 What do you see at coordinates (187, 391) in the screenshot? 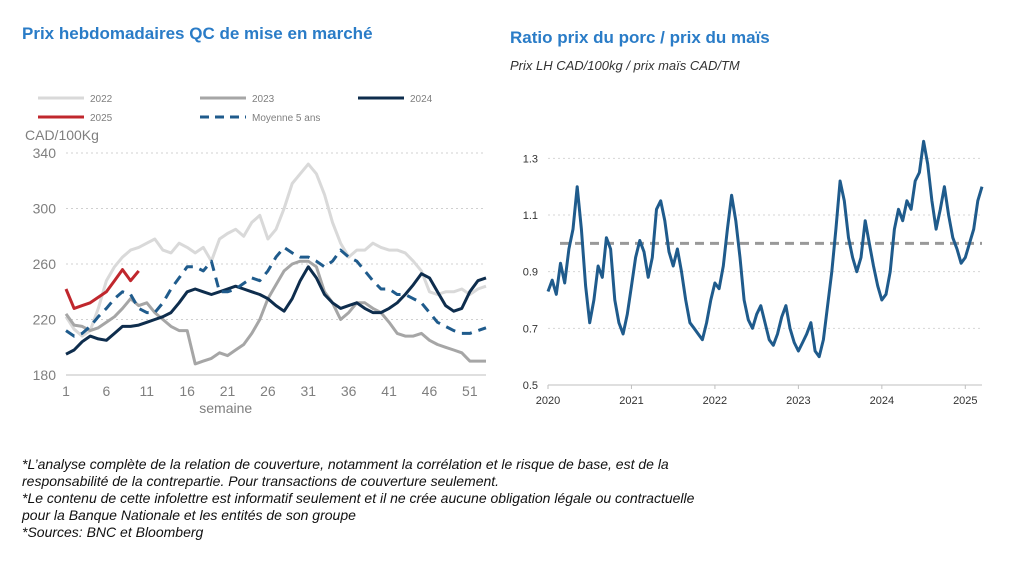
I see `x-tick-label: 16` at bounding box center [187, 391].